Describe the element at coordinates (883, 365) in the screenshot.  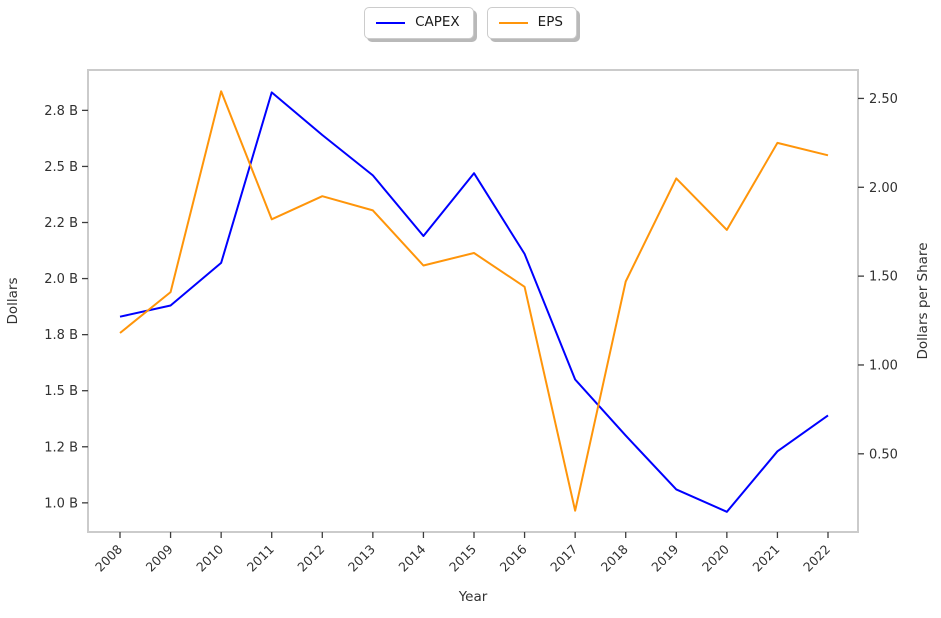
I see `right-tick-label: 1.00` at that location.